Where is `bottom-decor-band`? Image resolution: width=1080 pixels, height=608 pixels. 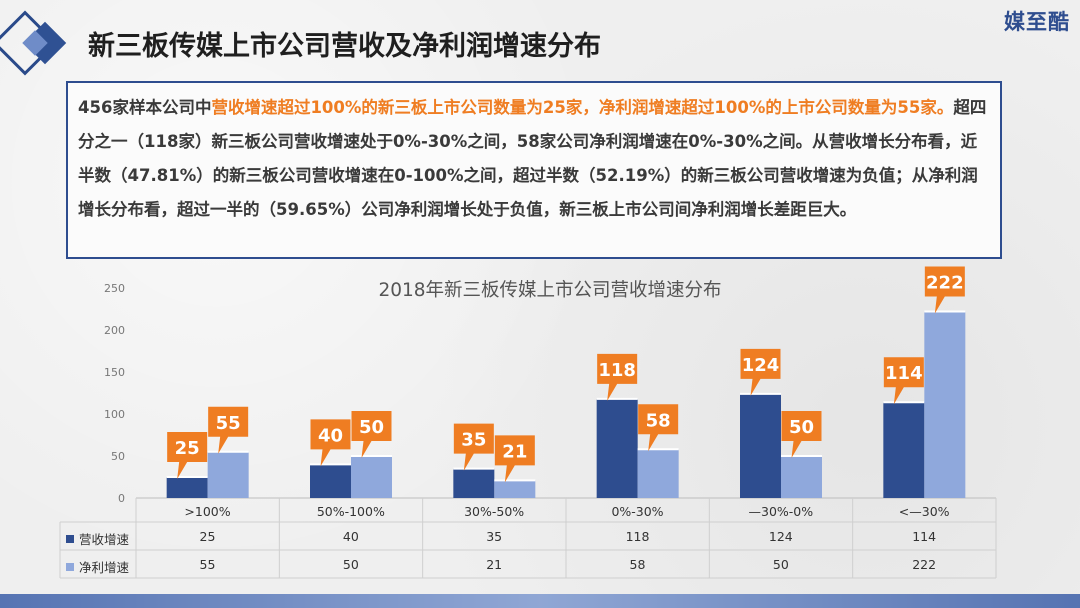
bottom-decor-band is located at coordinates (540, 601).